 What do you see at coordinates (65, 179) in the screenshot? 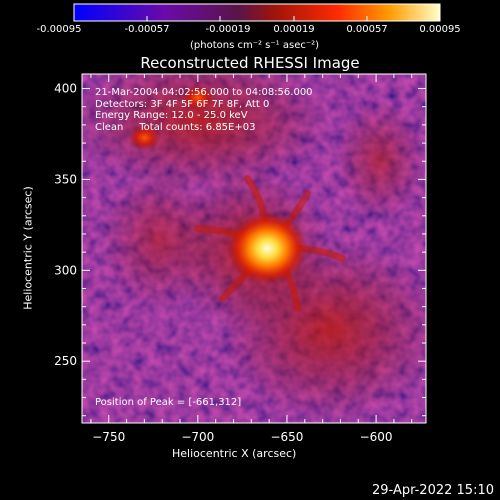
I see `y-tick-label: 350` at bounding box center [65, 179].